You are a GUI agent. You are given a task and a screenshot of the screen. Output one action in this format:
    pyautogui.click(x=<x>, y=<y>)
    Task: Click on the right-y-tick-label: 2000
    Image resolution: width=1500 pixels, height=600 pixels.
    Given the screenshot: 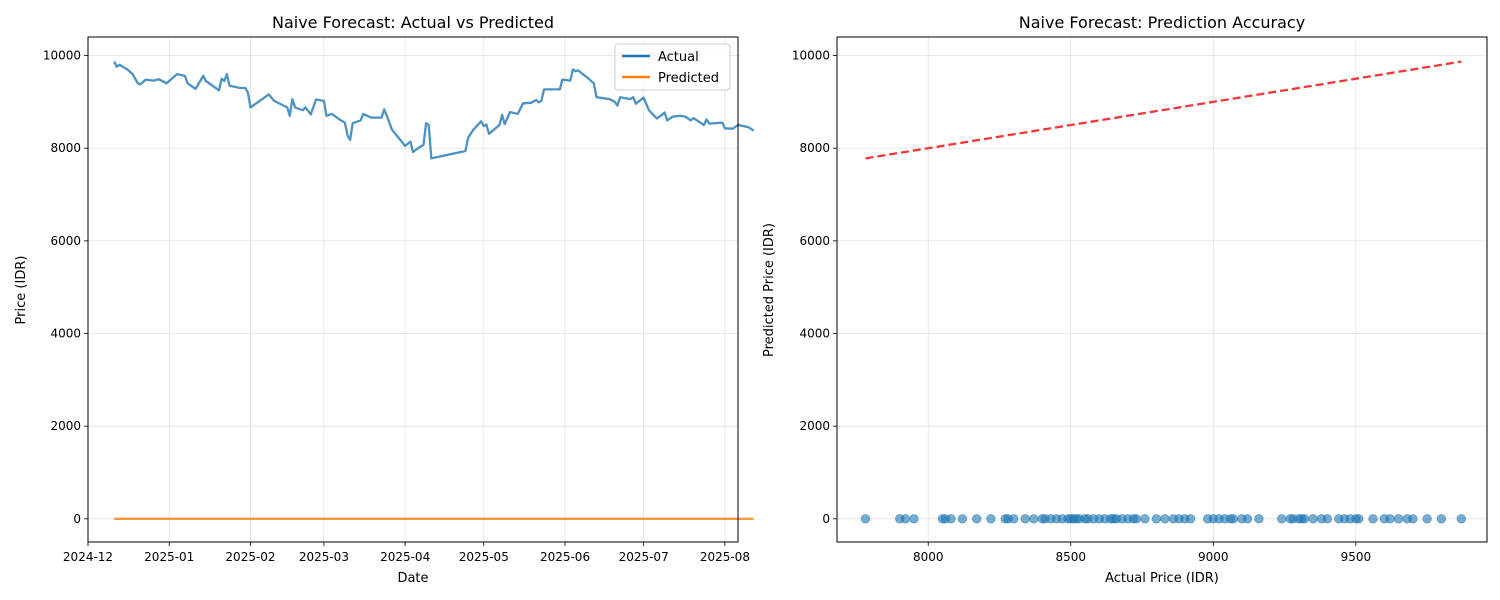 What is the action you would take?
    pyautogui.click(x=814, y=426)
    